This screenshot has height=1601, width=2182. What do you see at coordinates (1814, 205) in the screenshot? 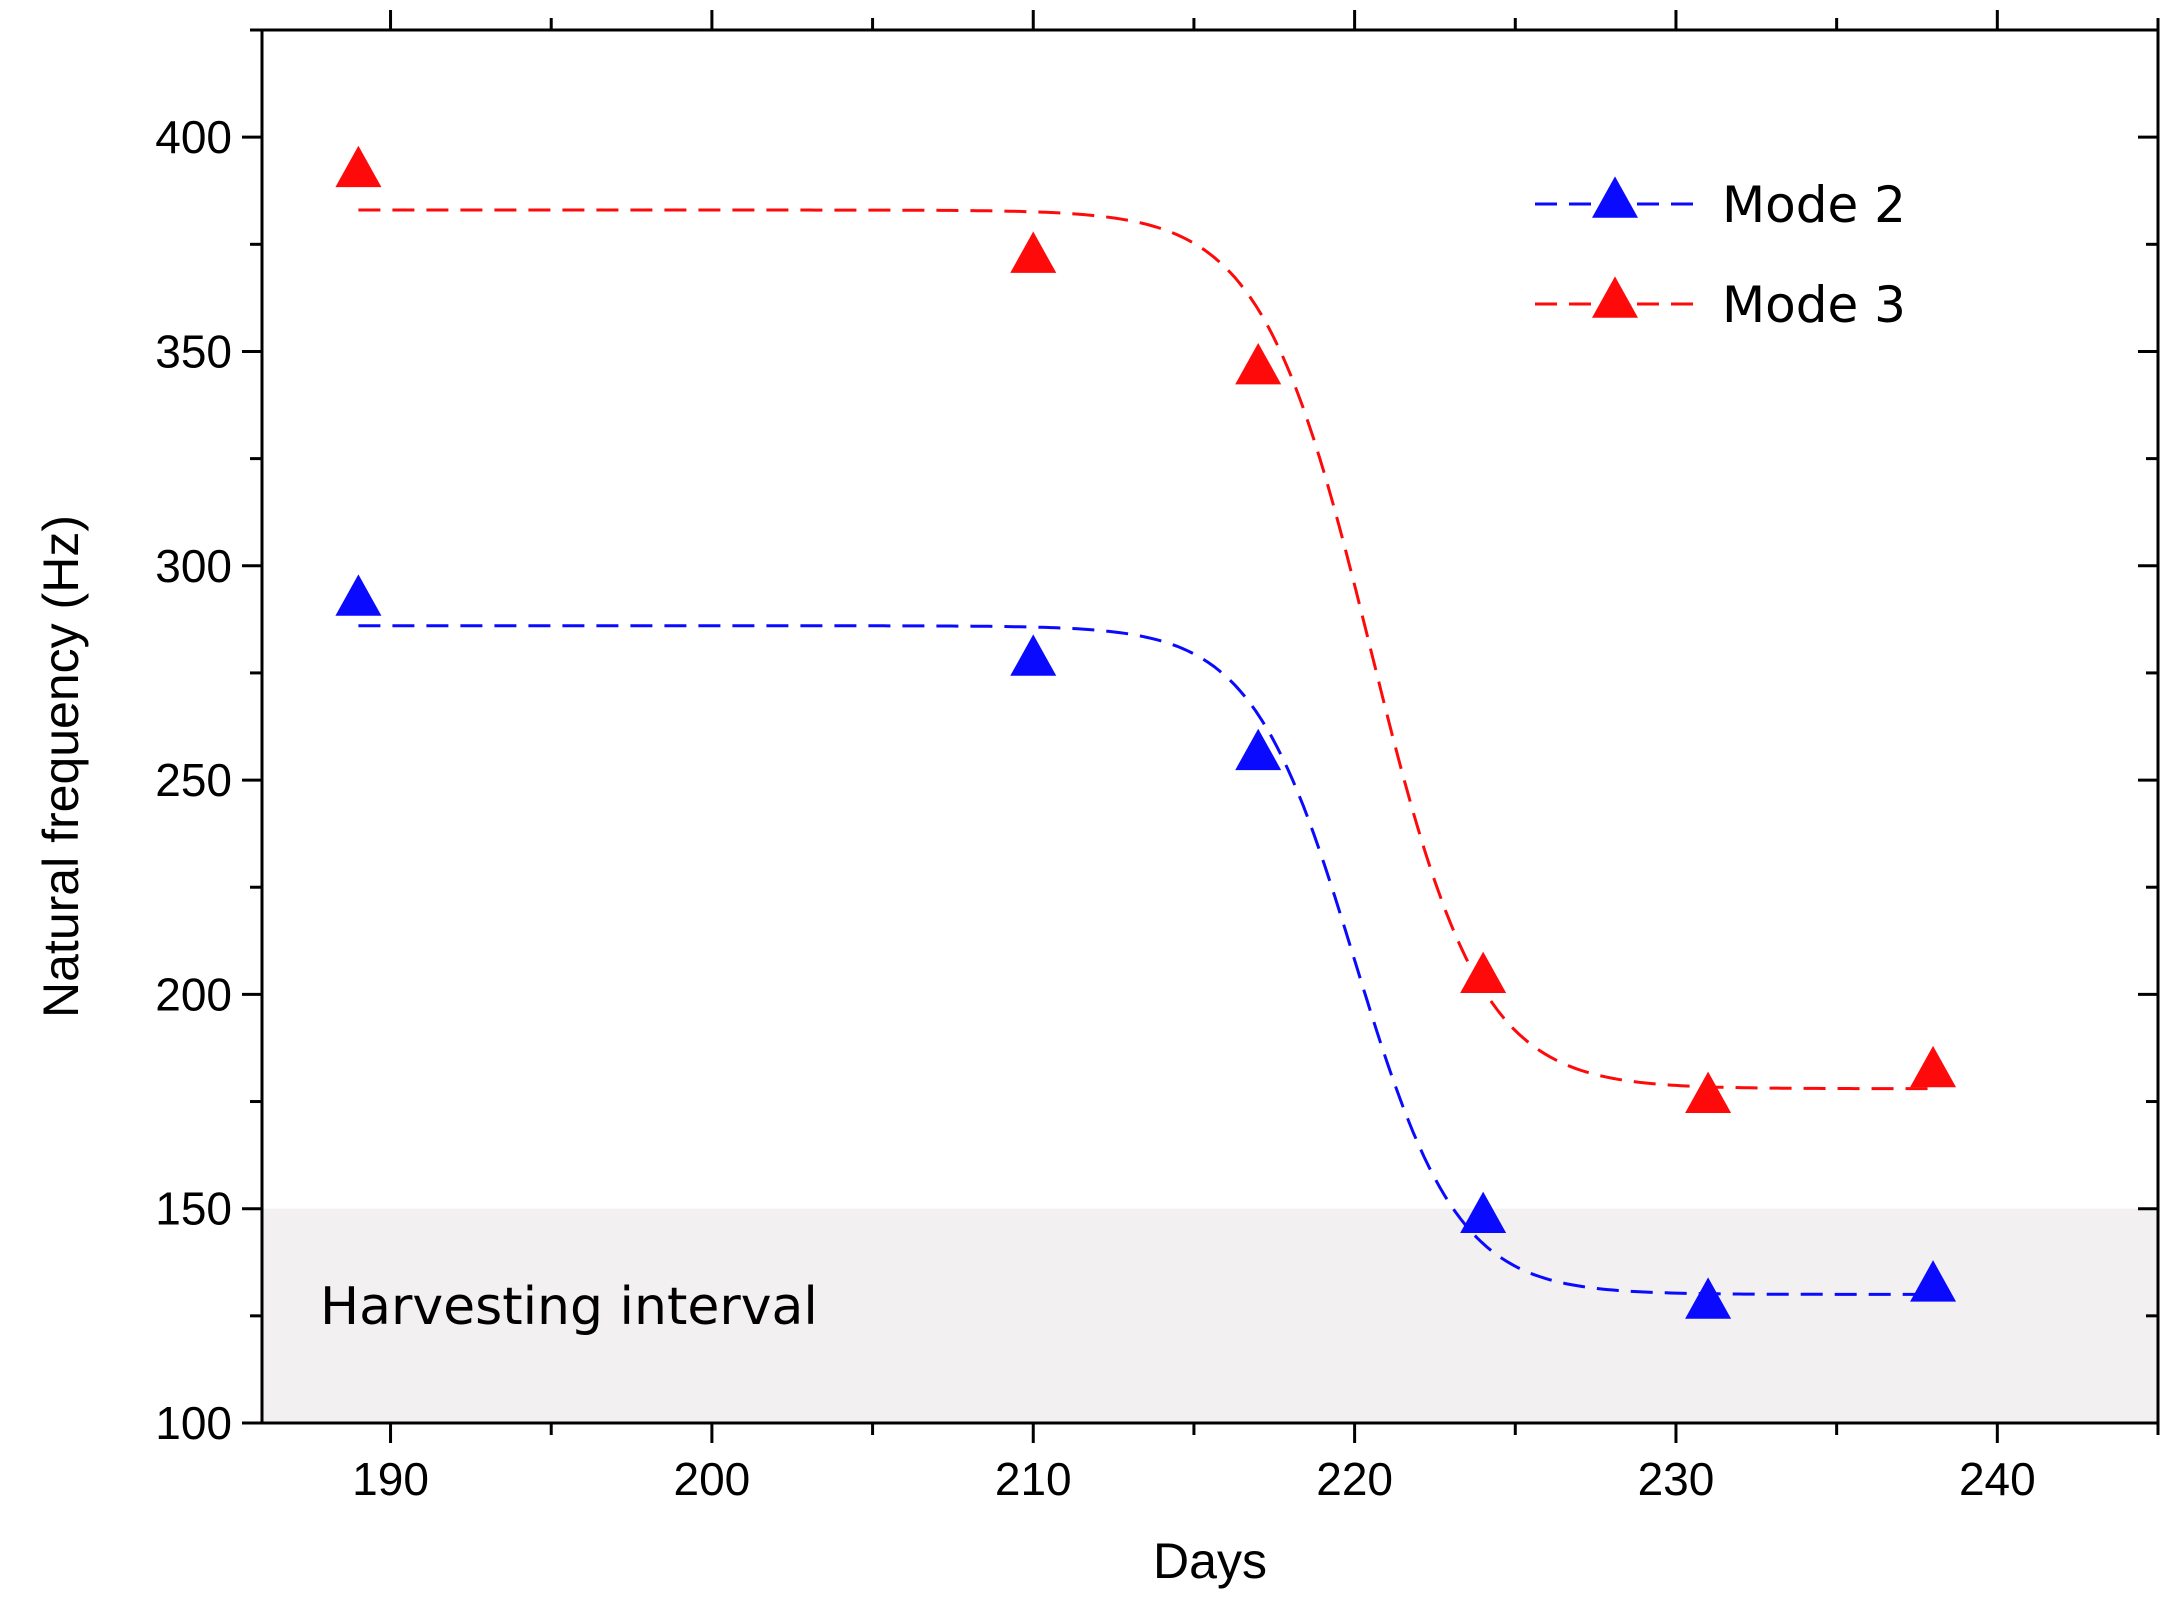
I see `legend-label: Mode 2` at bounding box center [1814, 205].